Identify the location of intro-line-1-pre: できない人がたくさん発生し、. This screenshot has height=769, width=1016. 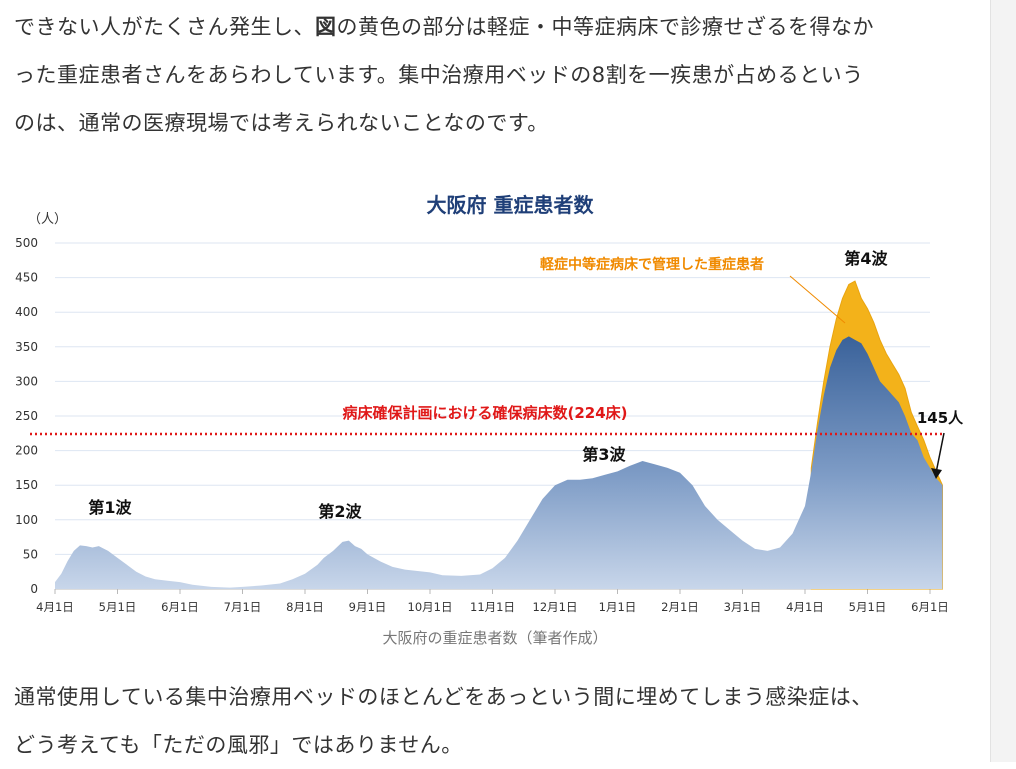
(164, 27).